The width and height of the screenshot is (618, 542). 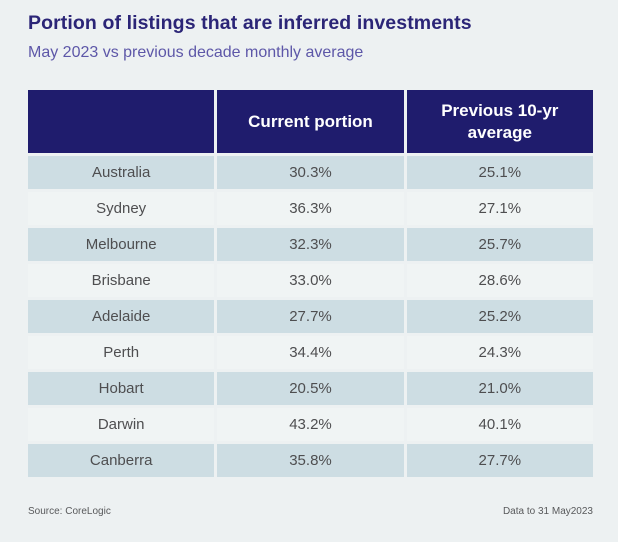 What do you see at coordinates (121, 121) in the screenshot?
I see `corner-cell` at bounding box center [121, 121].